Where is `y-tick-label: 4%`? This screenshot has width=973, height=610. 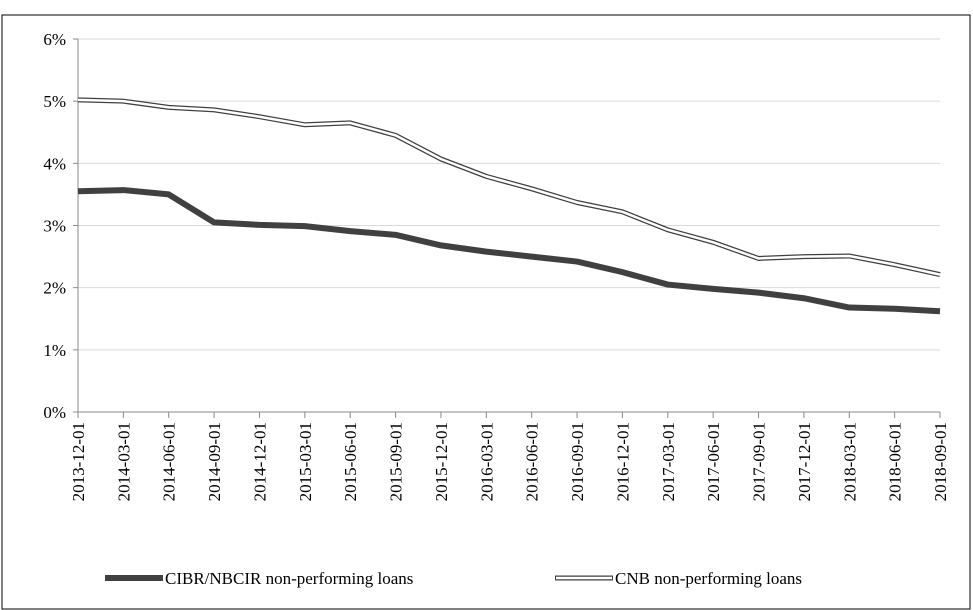
y-tick-label: 4% is located at coordinates (54, 163).